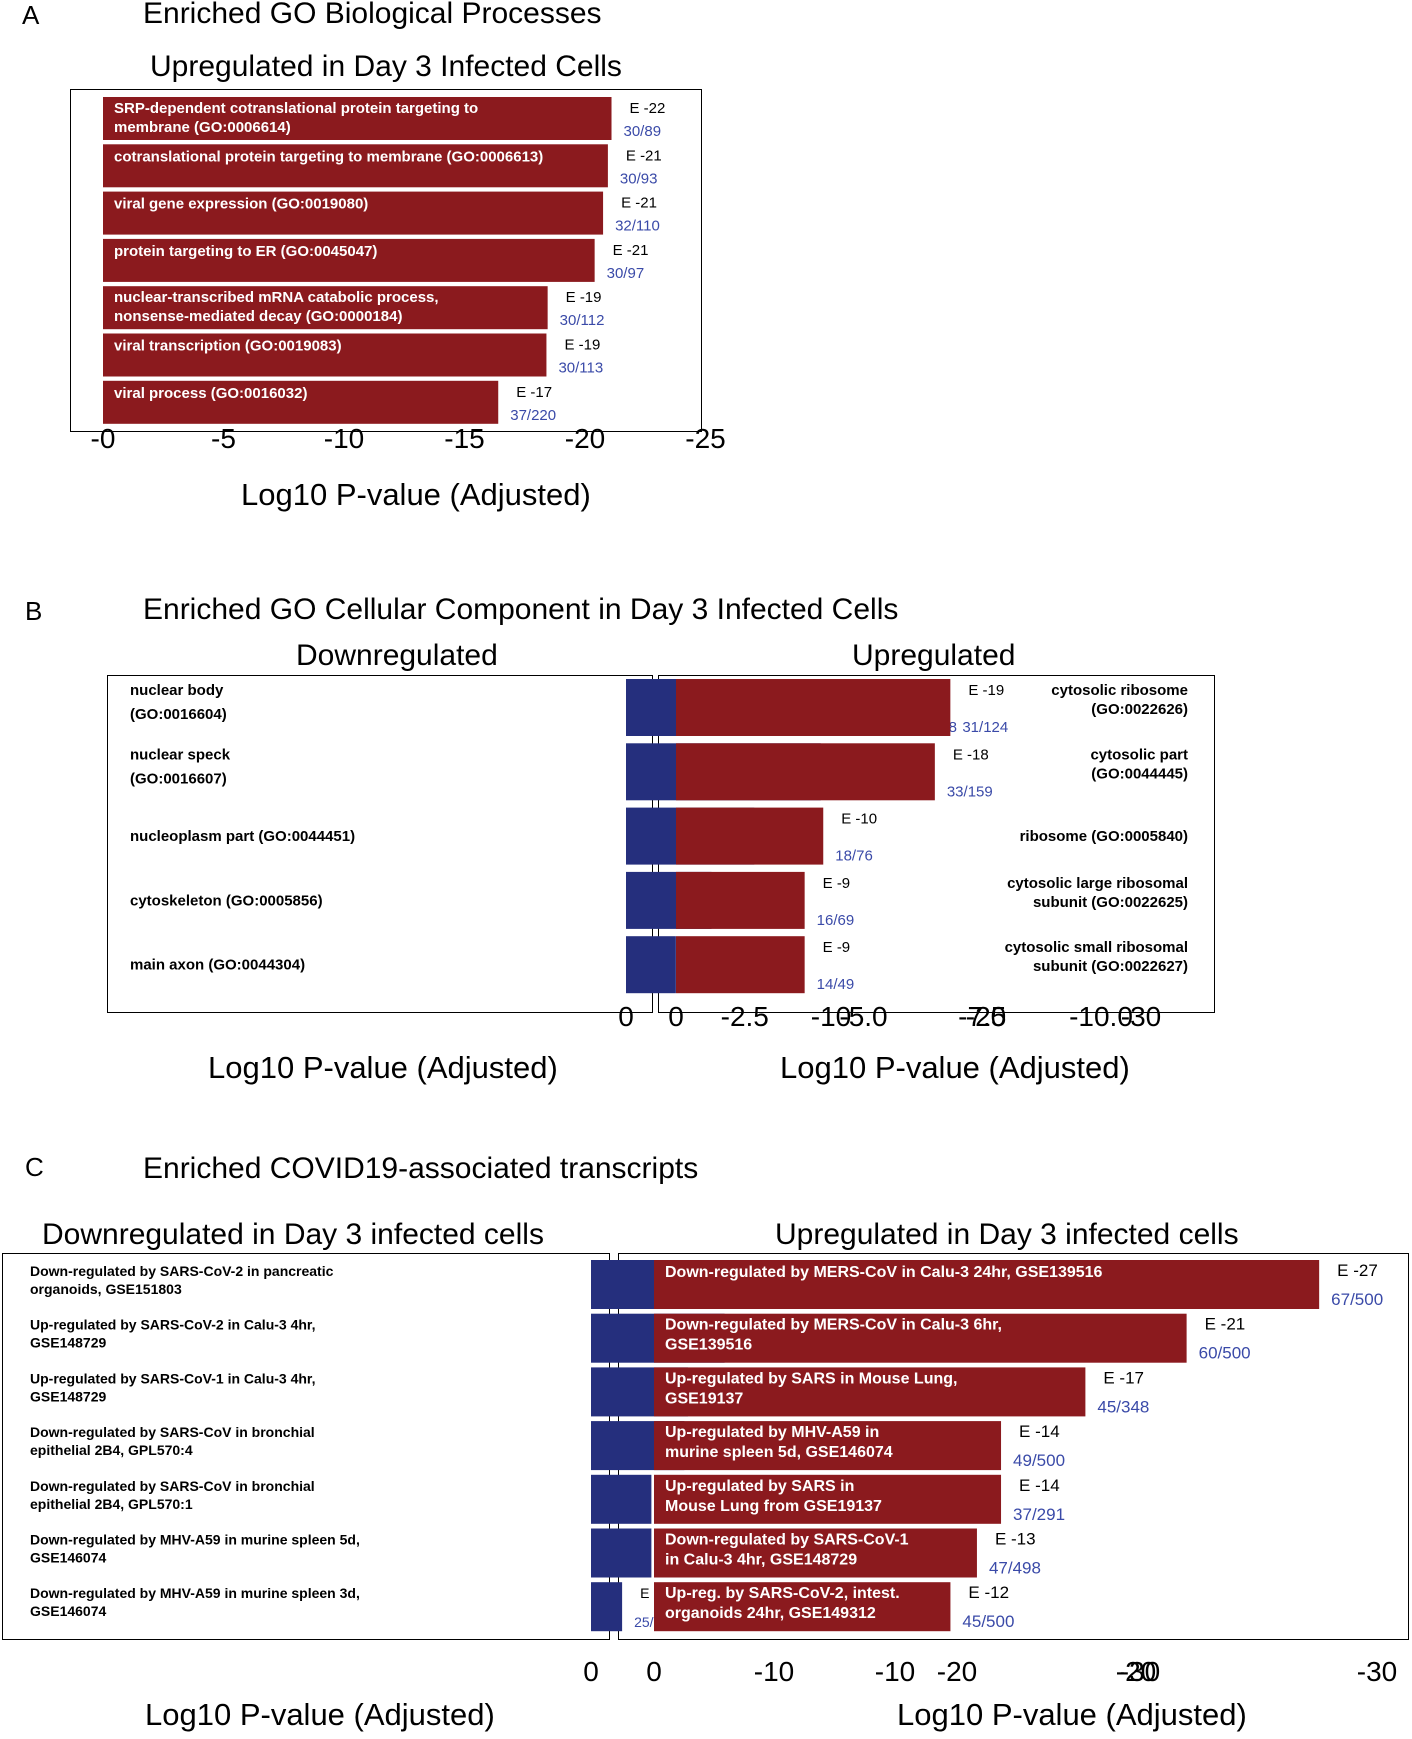  What do you see at coordinates (863, 1016) in the screenshot?
I see `x-tick-label: -5.0` at bounding box center [863, 1016].